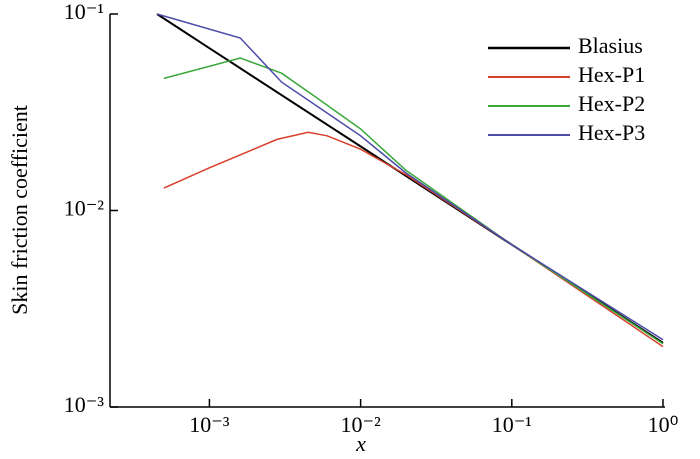 This screenshot has width=700, height=459. What do you see at coordinates (360, 443) in the screenshot?
I see `x-axis-label: x` at bounding box center [360, 443].